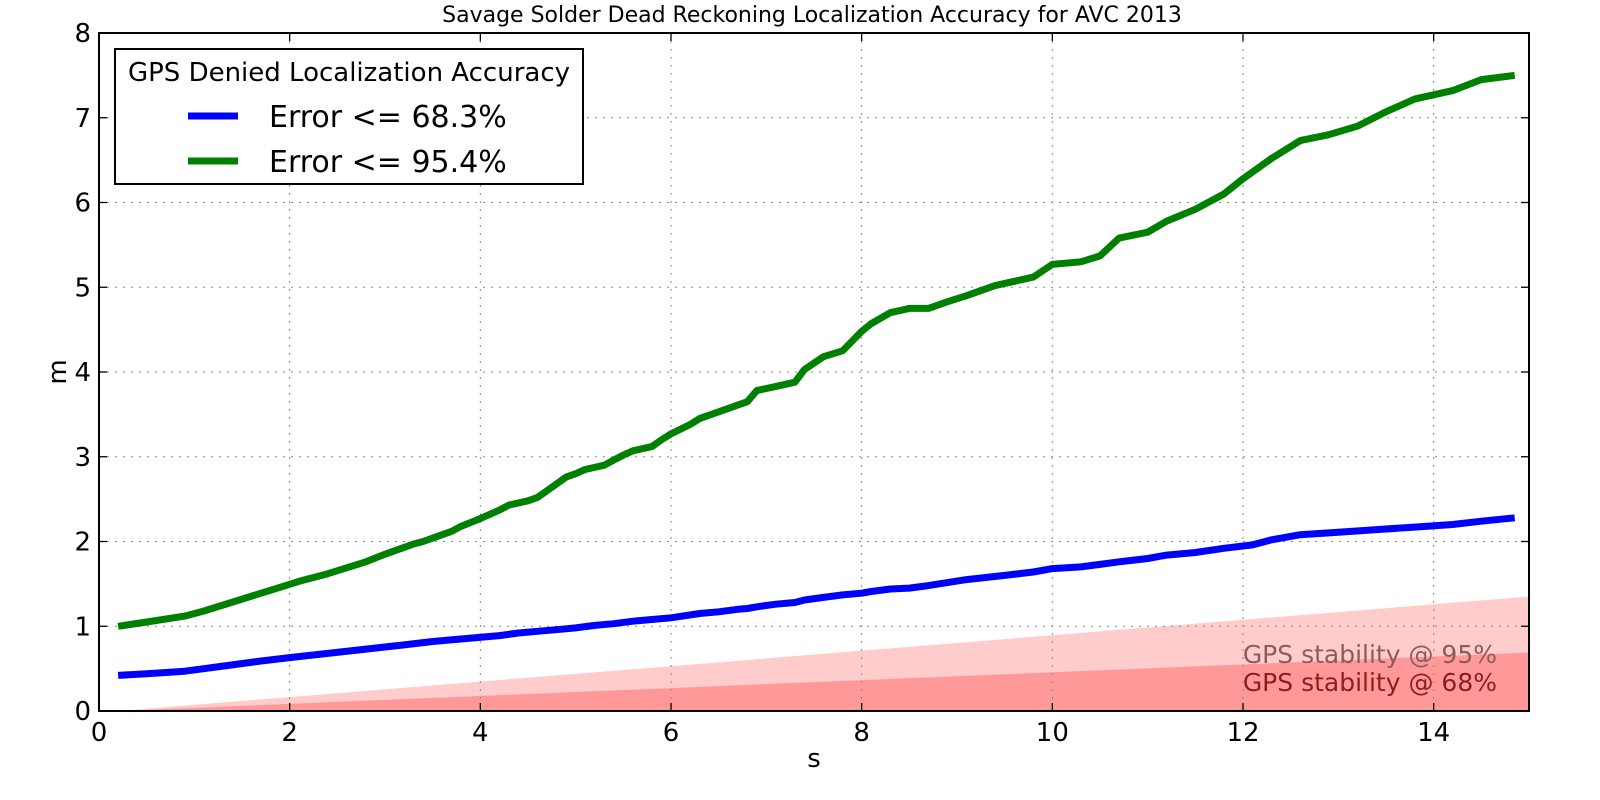  What do you see at coordinates (1242, 733) in the screenshot?
I see `x-tick-label-12: 12` at bounding box center [1242, 733].